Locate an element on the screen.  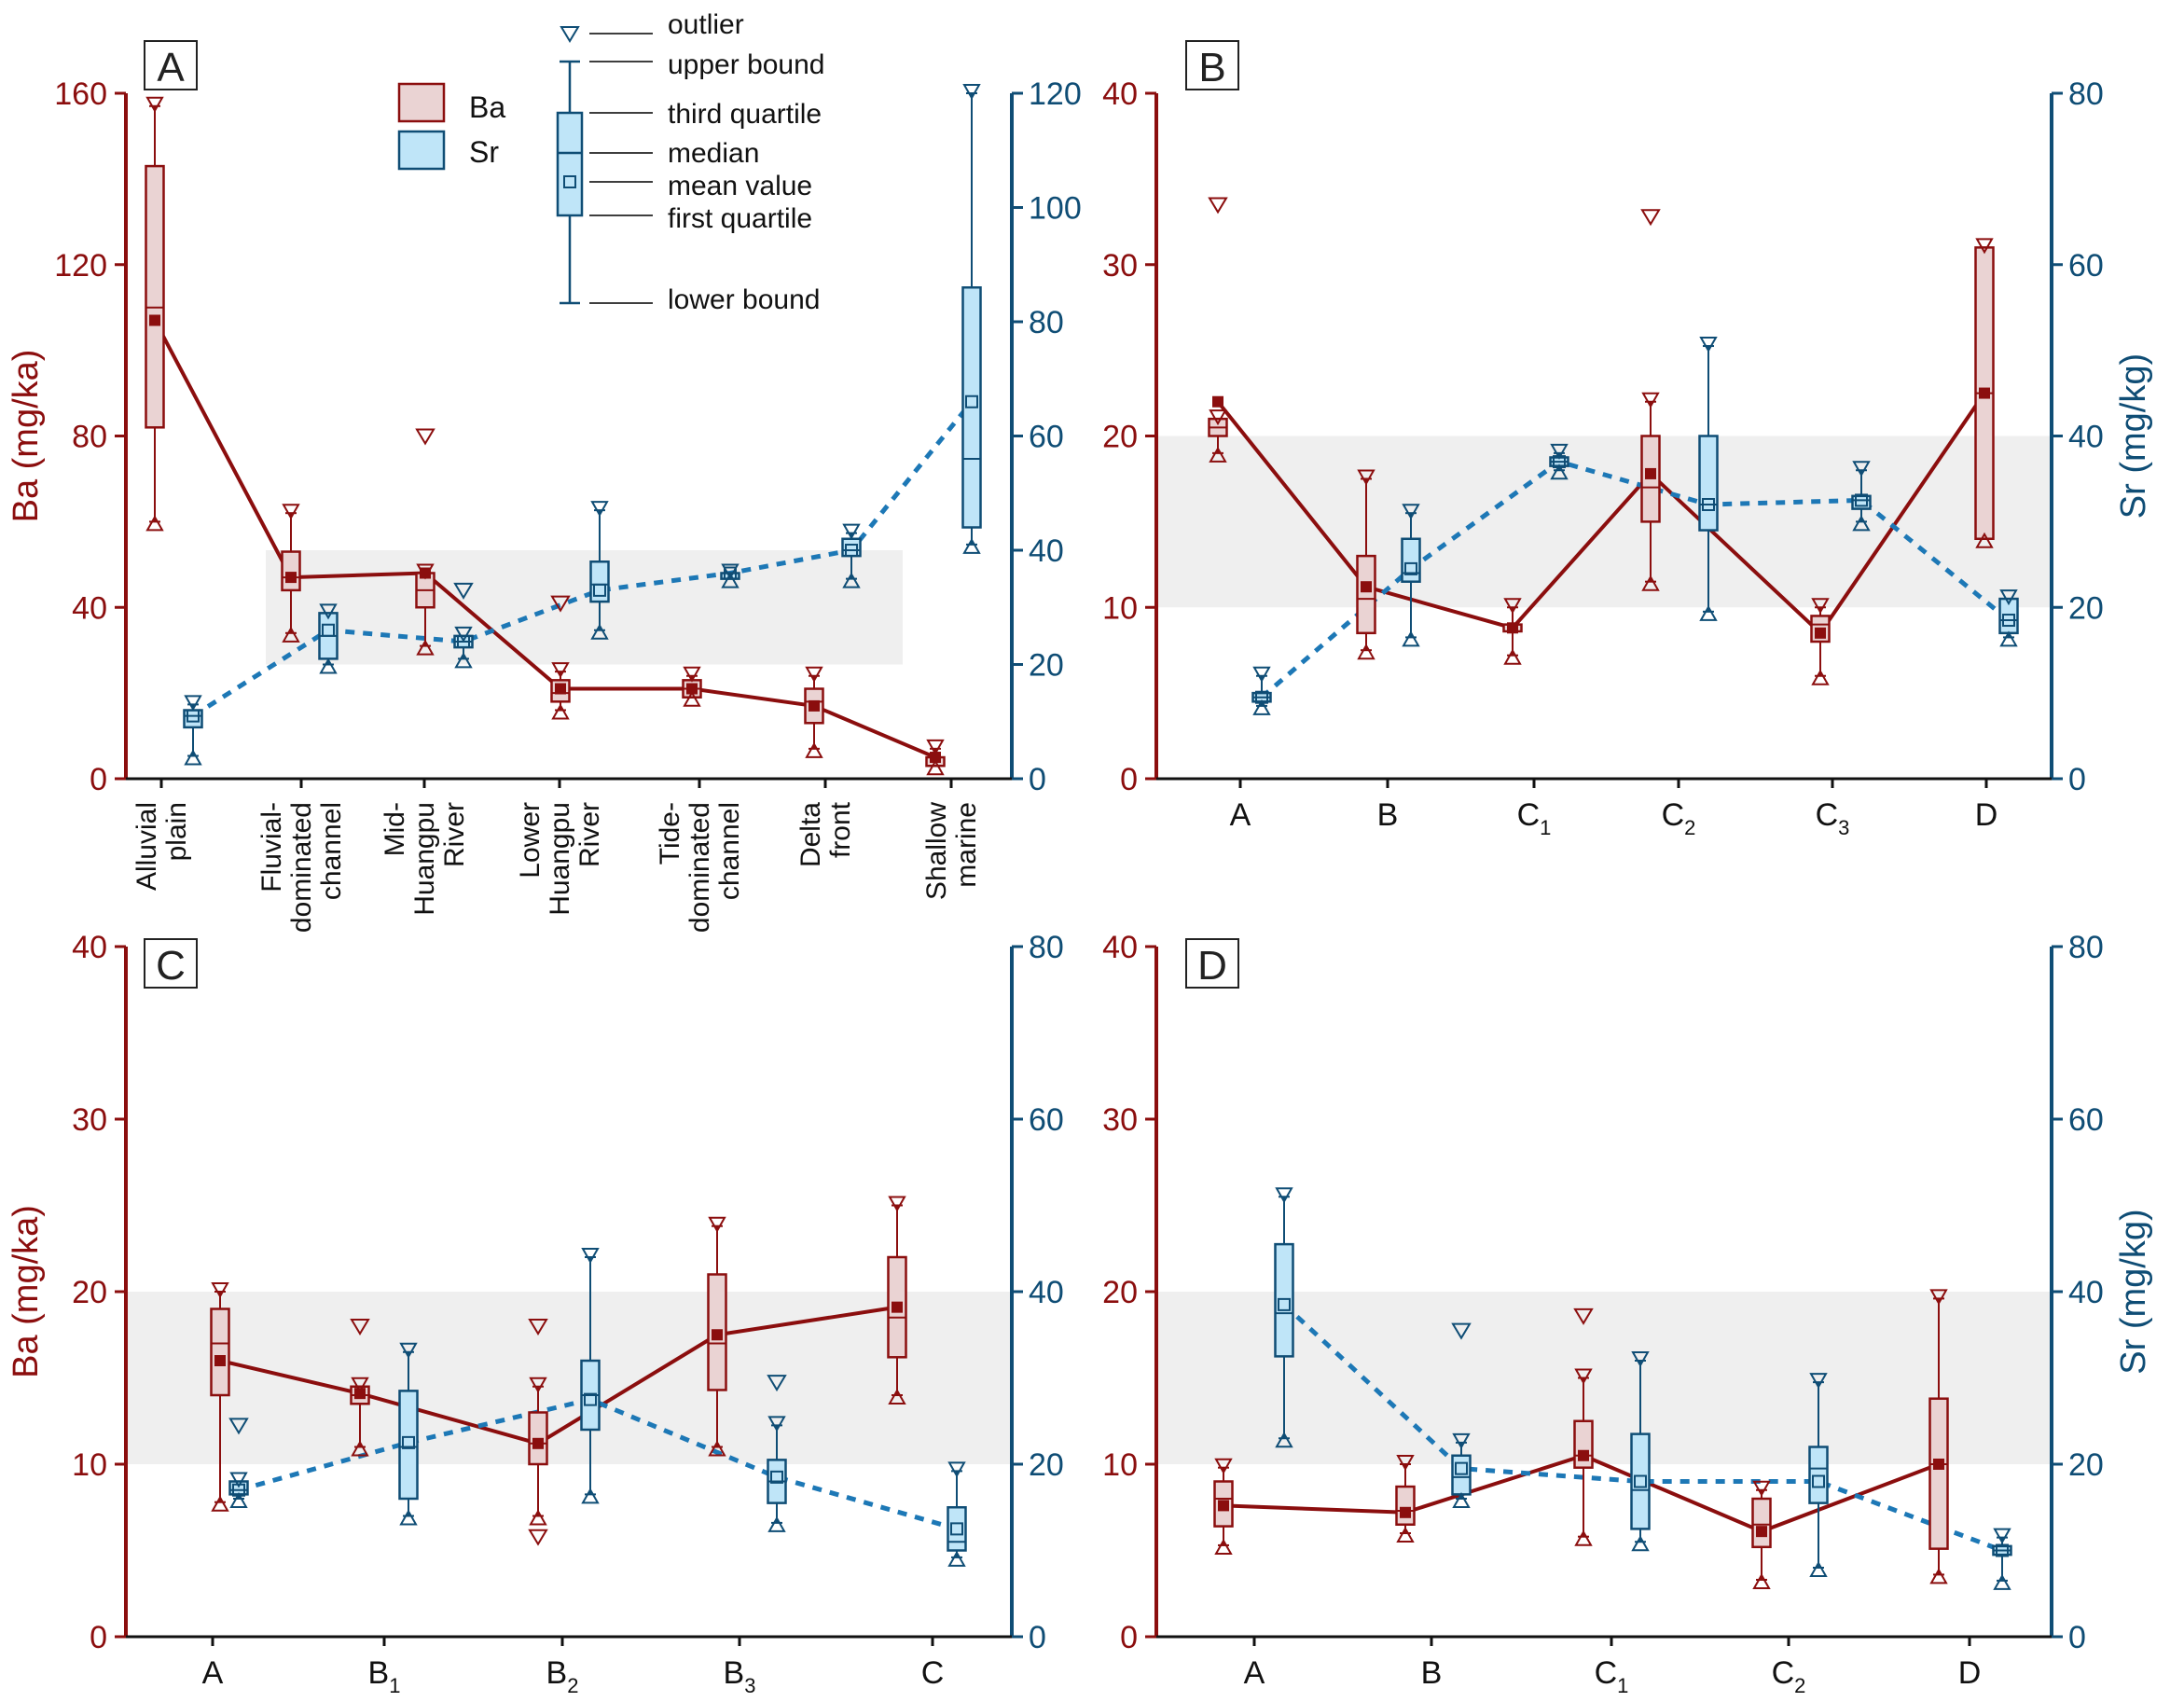
left-tick-label: 10 is located at coordinates (1120, 608).